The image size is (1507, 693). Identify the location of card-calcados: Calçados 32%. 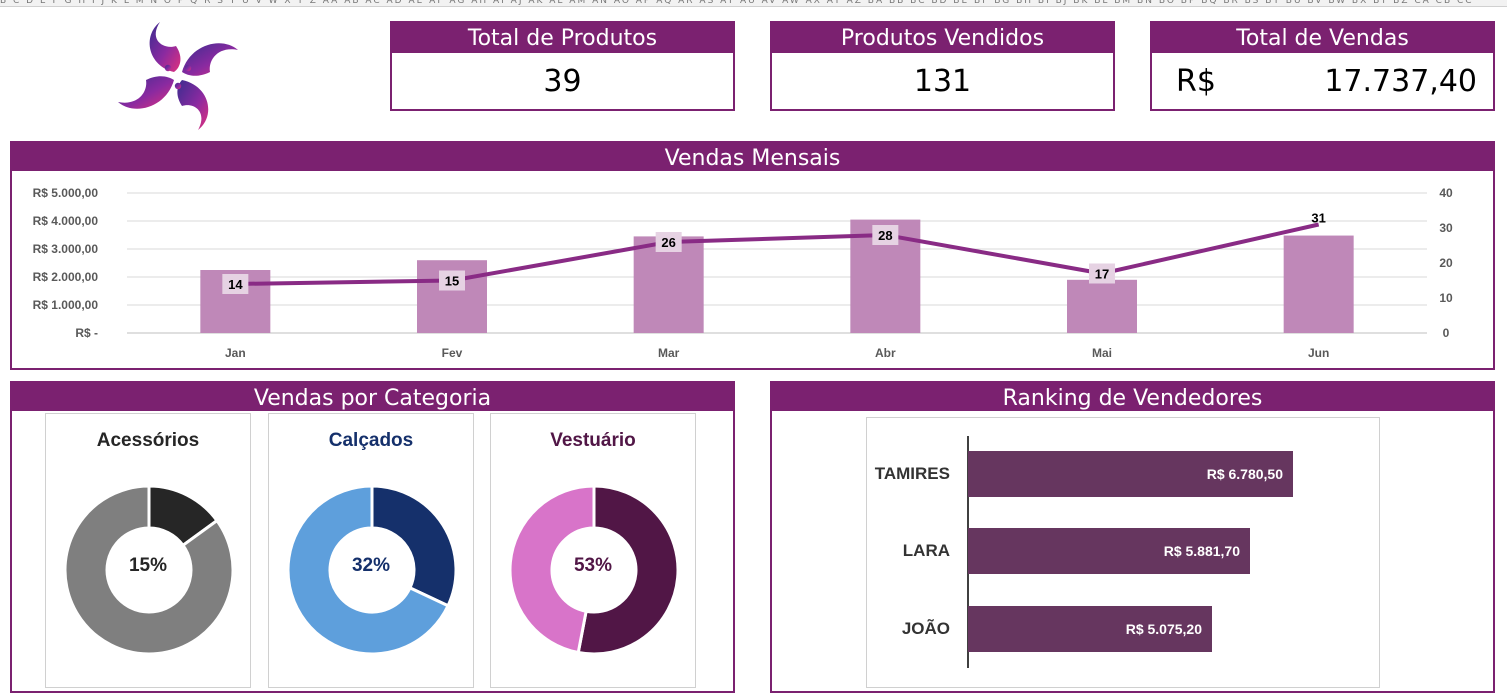
(371, 550).